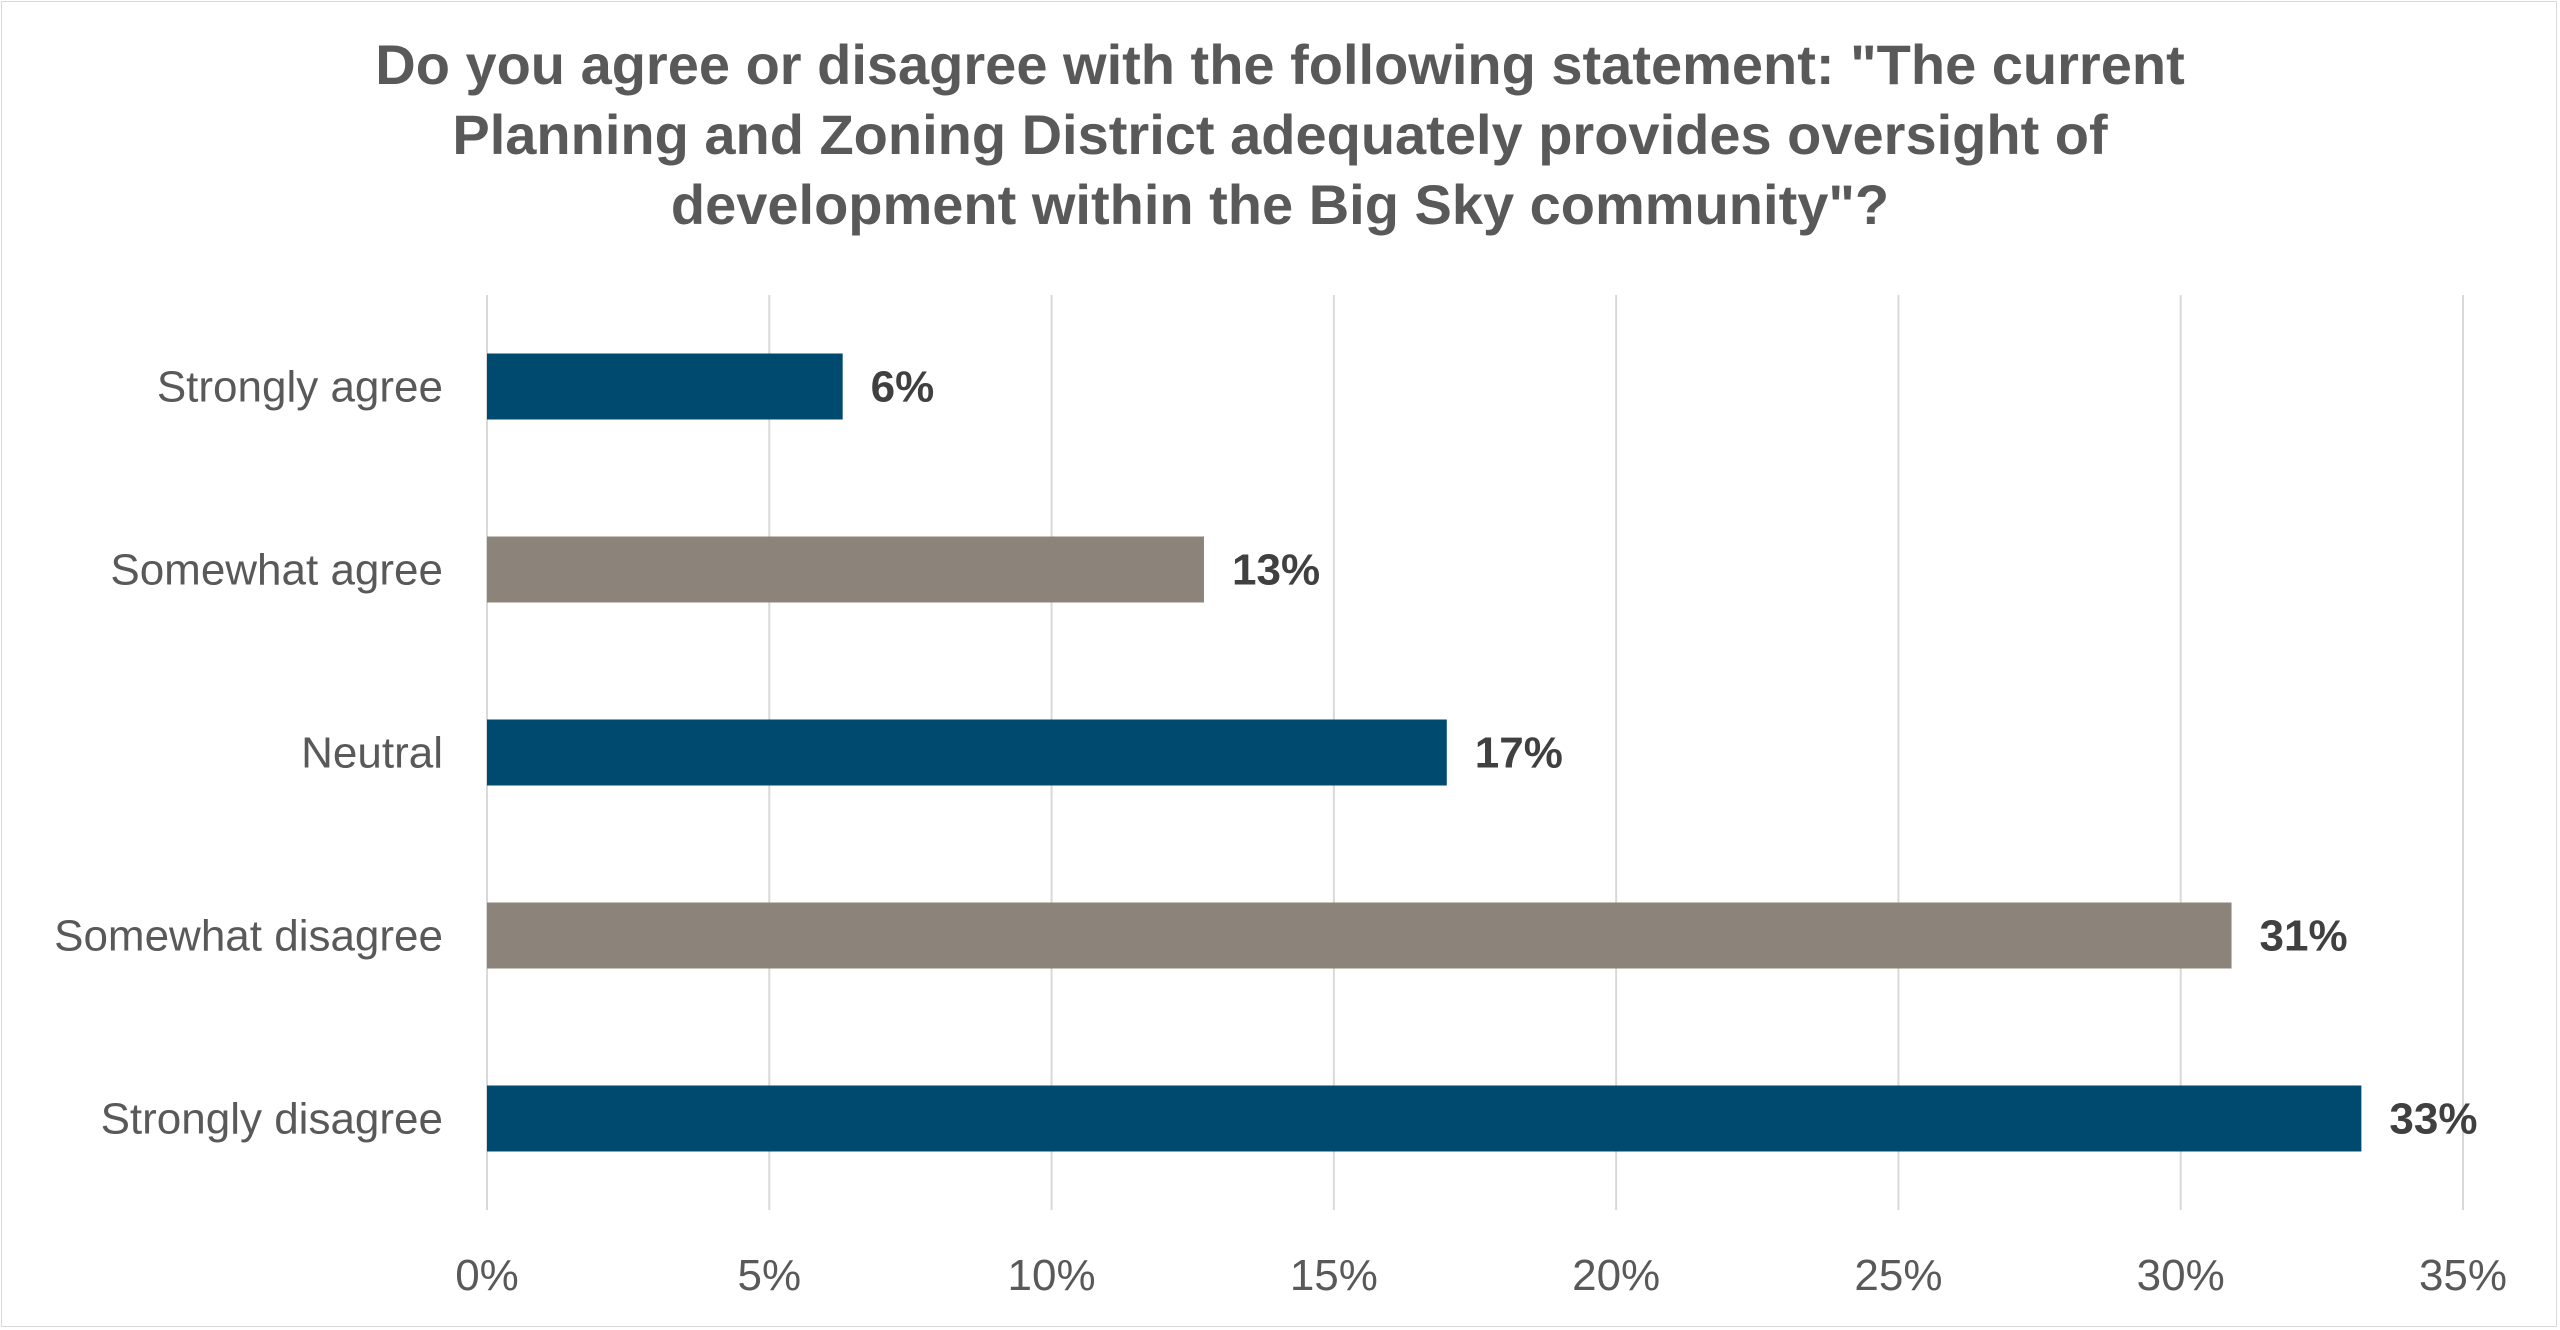 This screenshot has width=2560, height=1330. I want to click on x-tick-label: 0%, so click(487, 1275).